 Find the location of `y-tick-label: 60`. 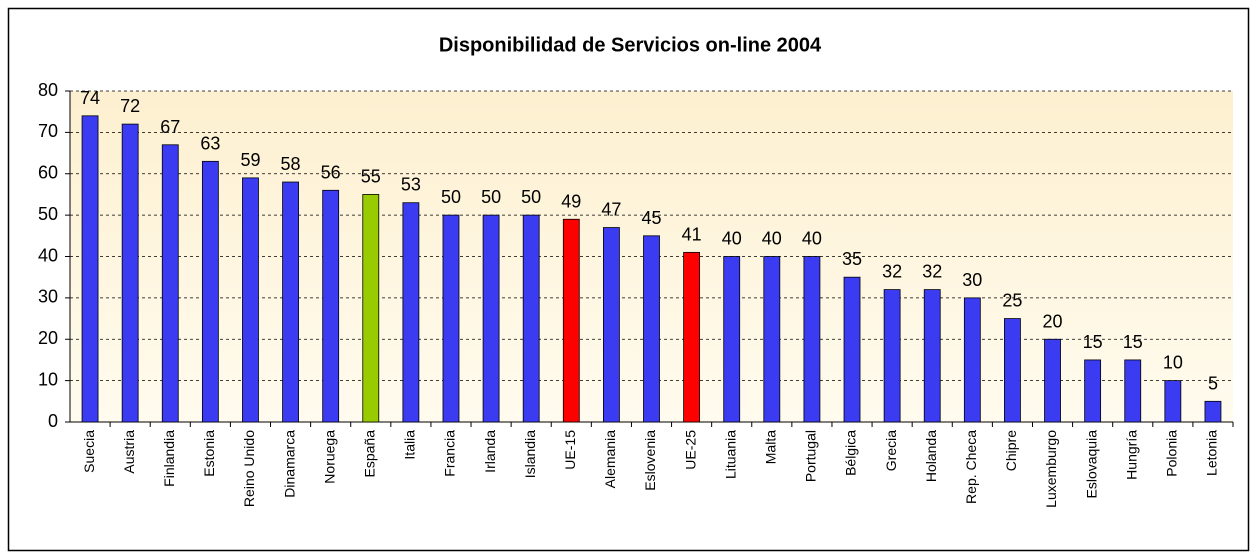

y-tick-label: 60 is located at coordinates (48, 173).